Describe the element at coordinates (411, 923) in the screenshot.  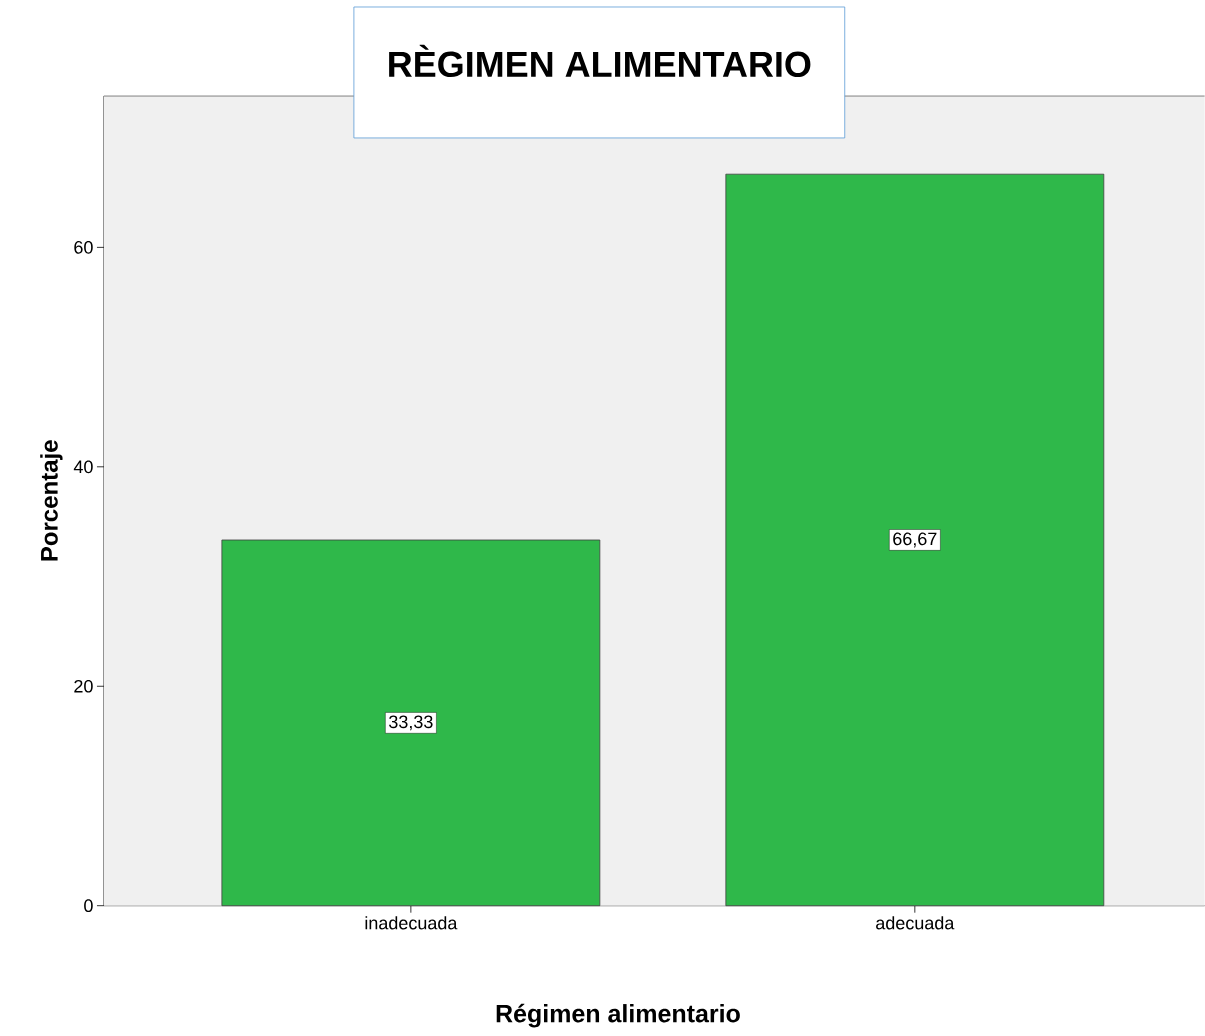
I see `x-tick-label: inadecuada` at that location.